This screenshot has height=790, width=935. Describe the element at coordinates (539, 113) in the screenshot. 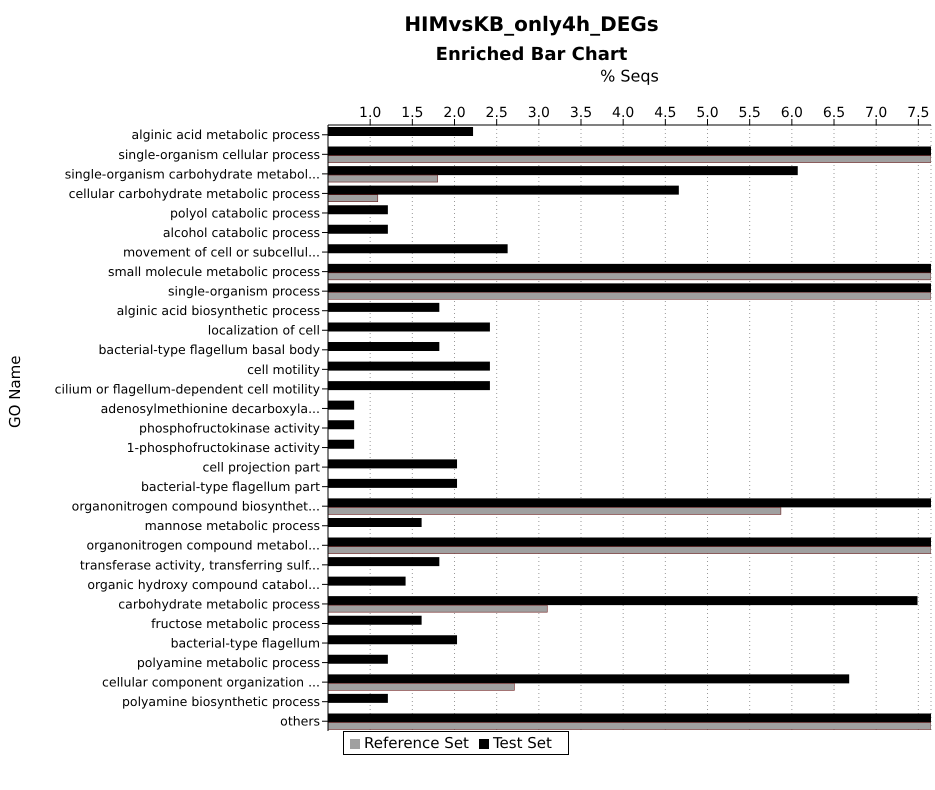

I see `x-tick-label: 3.0` at that location.